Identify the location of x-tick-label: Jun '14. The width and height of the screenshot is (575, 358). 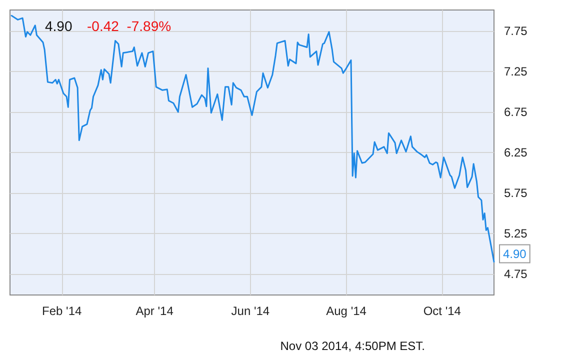
(250, 311).